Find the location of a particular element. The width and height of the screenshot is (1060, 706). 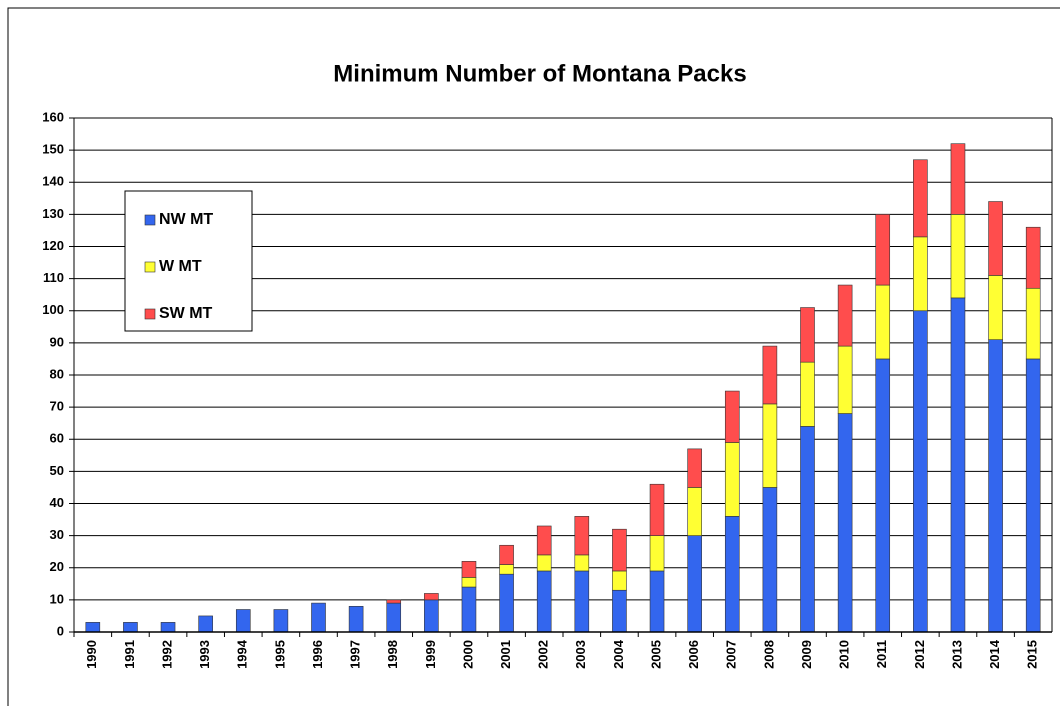

y-tick-label: 30 is located at coordinates (57, 534).